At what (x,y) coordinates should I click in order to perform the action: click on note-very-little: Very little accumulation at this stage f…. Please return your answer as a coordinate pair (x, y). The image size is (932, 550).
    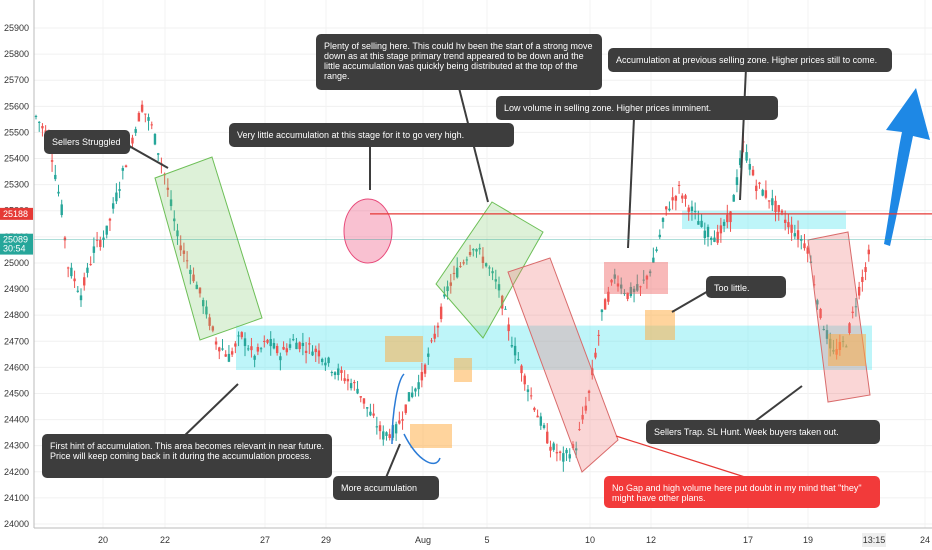
    Looking at the image, I should click on (371, 135).